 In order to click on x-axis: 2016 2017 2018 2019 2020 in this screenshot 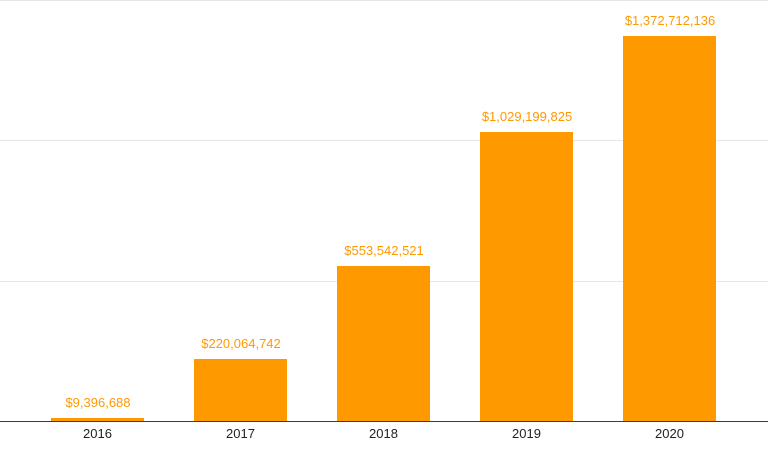, I will do `click(384, 442)`.